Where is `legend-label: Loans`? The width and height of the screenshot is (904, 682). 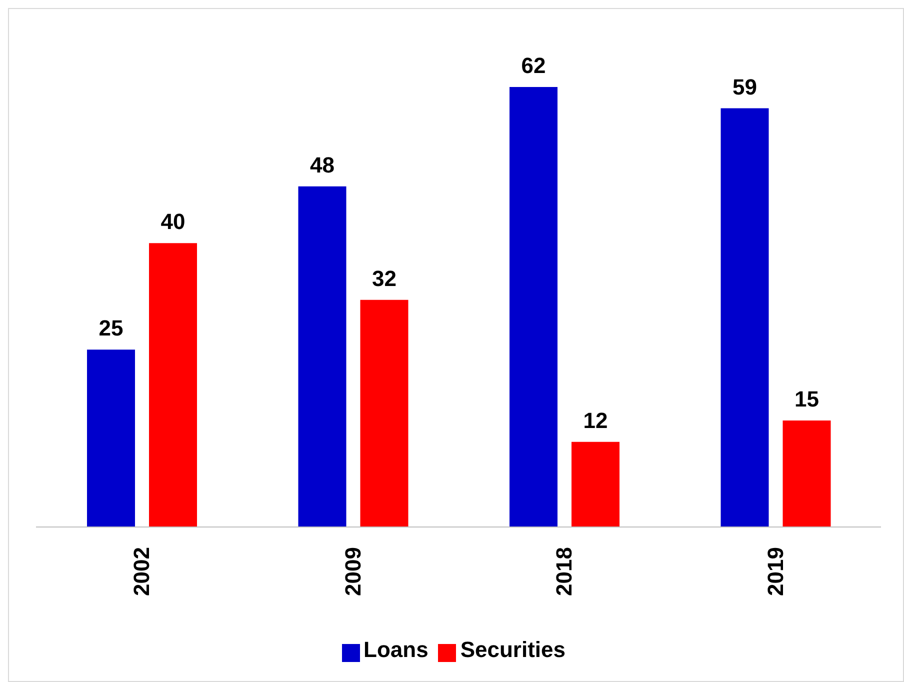 legend-label: Loans is located at coordinates (396, 649).